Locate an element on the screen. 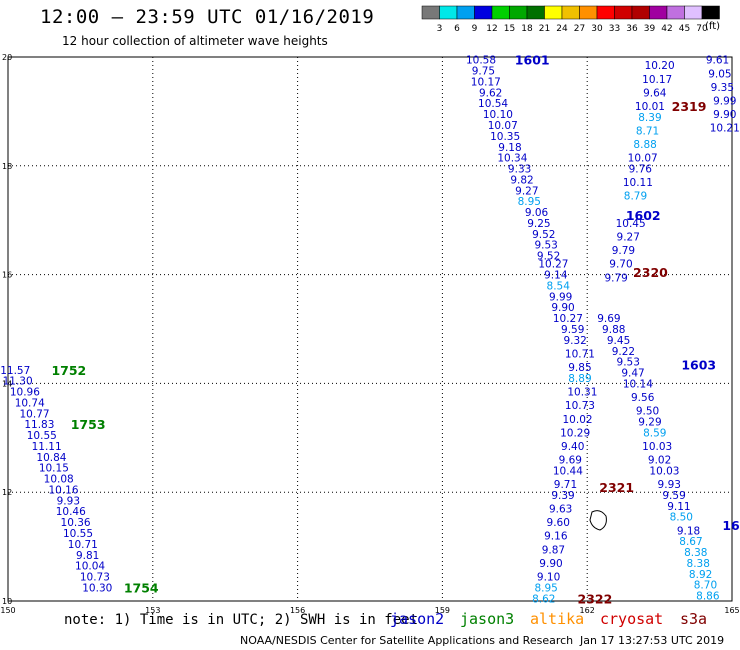 This screenshot has width=740, height=650. y-tick-label: 18 is located at coordinates (7, 166).